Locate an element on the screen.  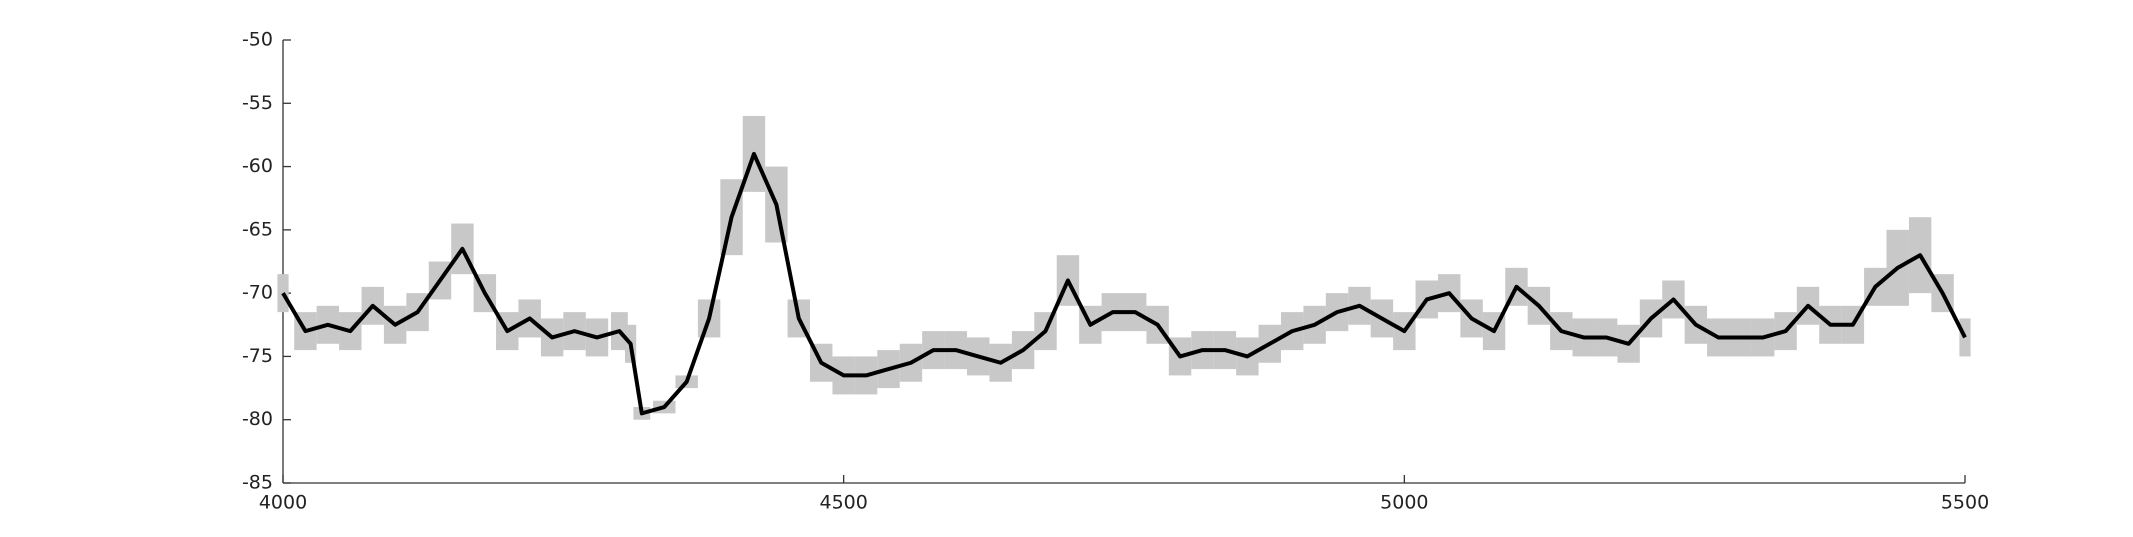
y-tick-label: -50 is located at coordinates (257, 40).